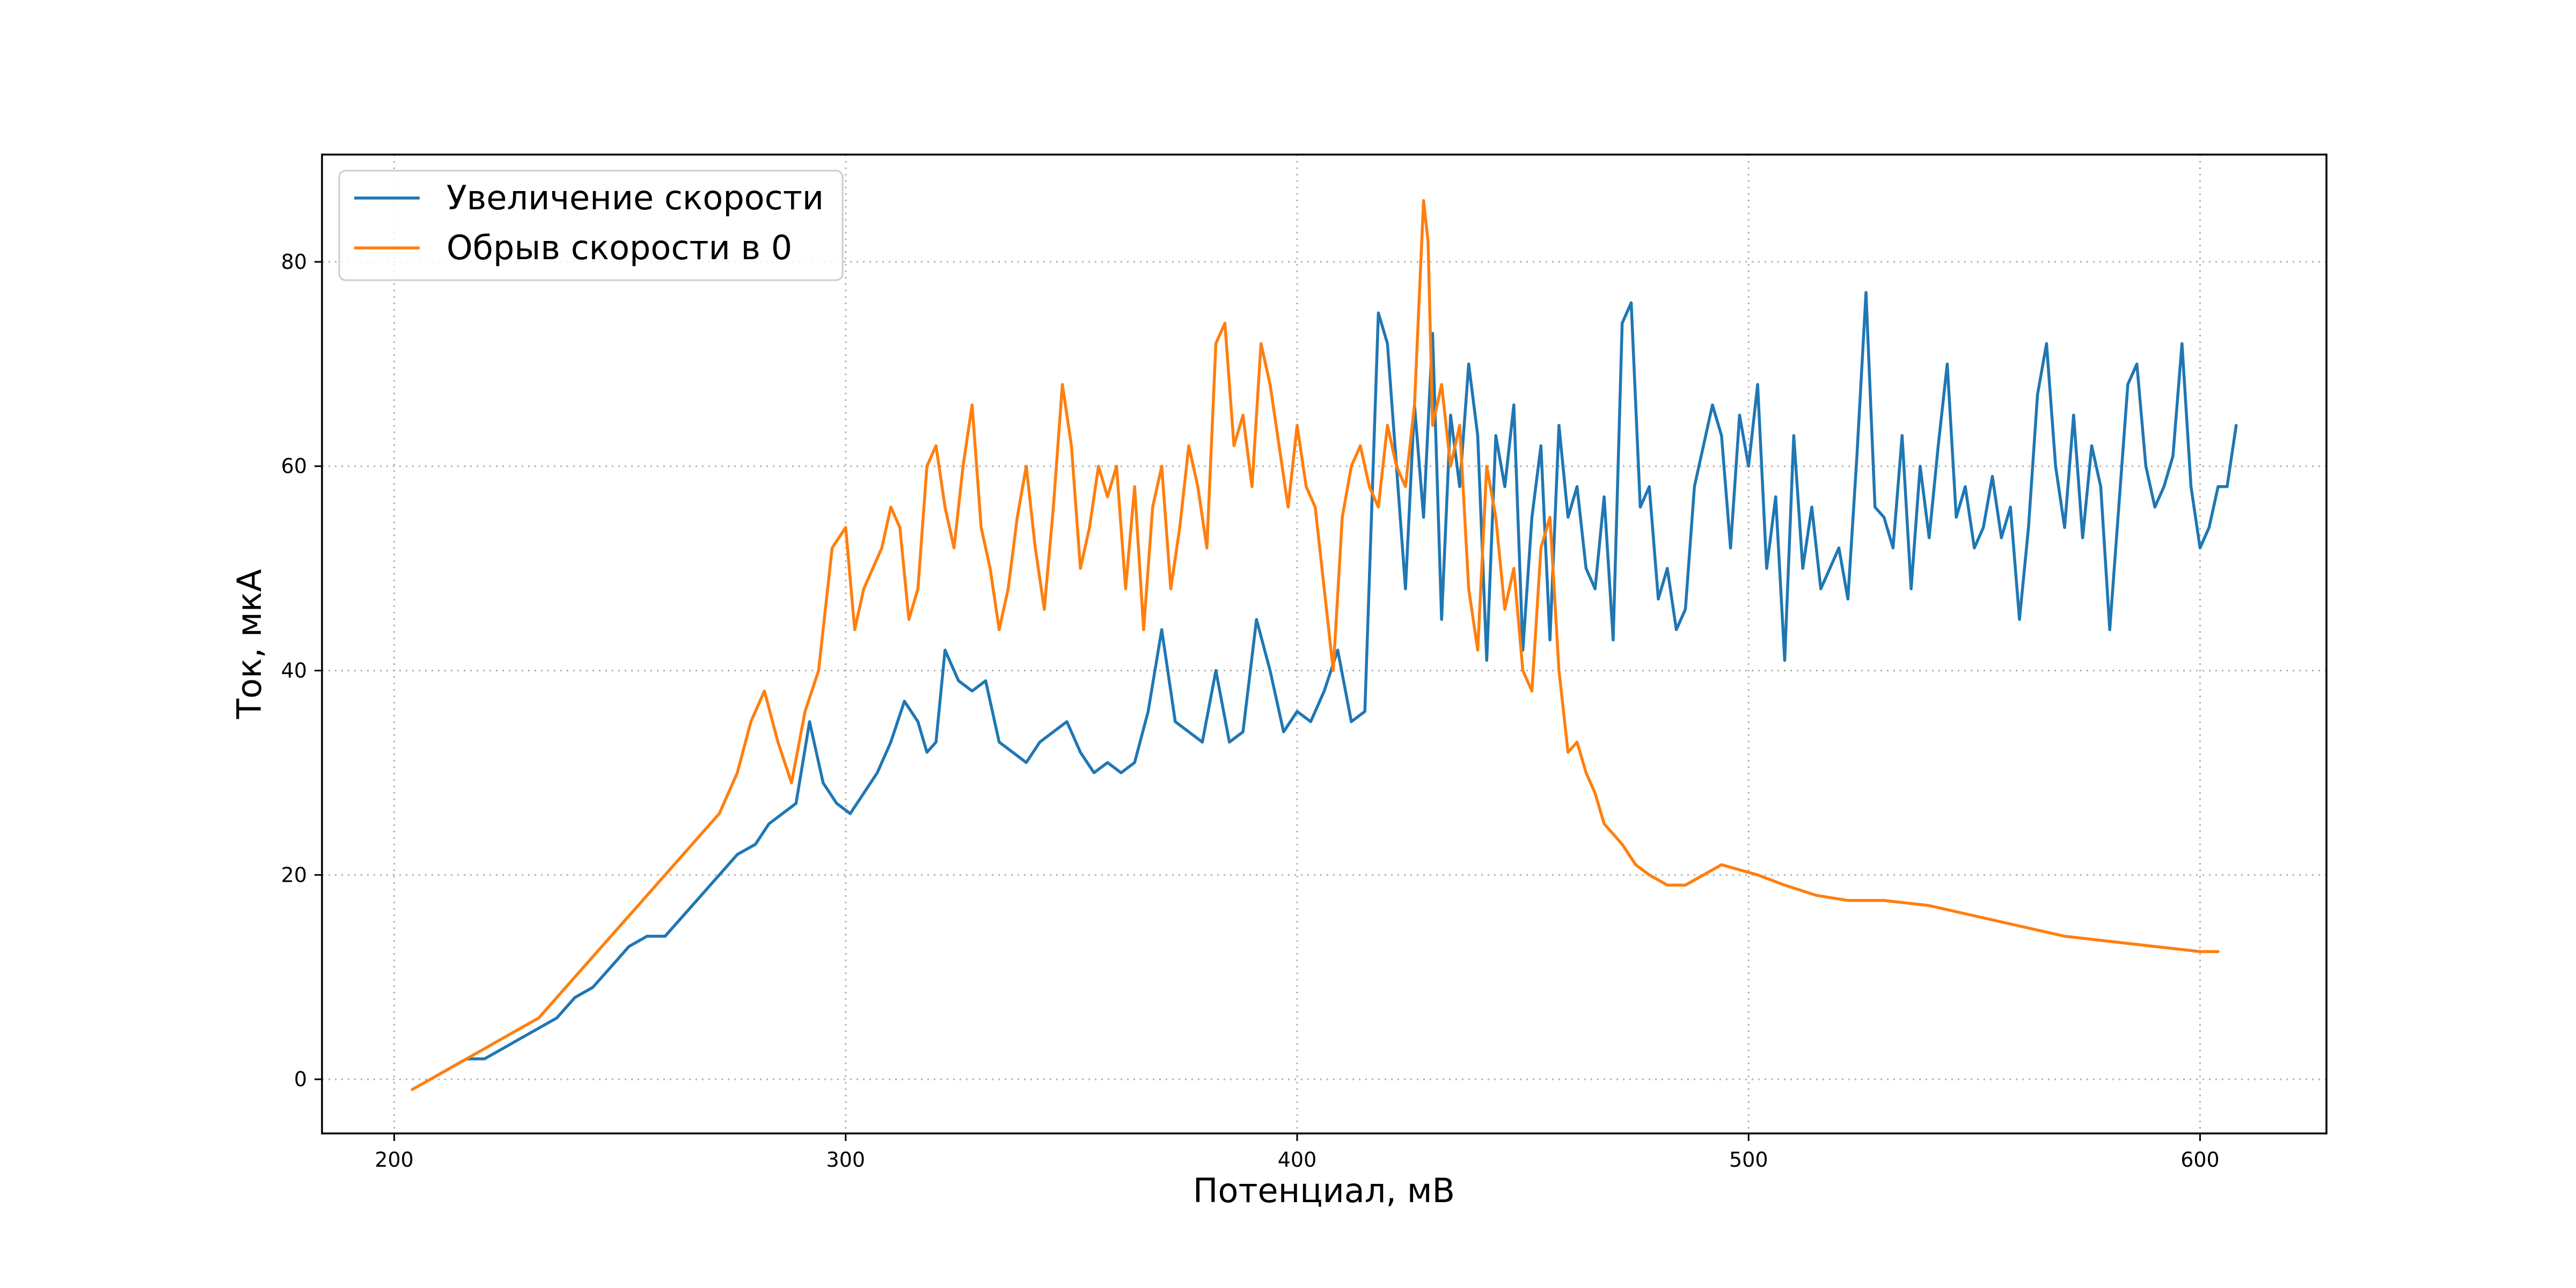 This screenshot has width=2576, height=1288. I want to click on y-tick-label: 20, so click(294, 875).